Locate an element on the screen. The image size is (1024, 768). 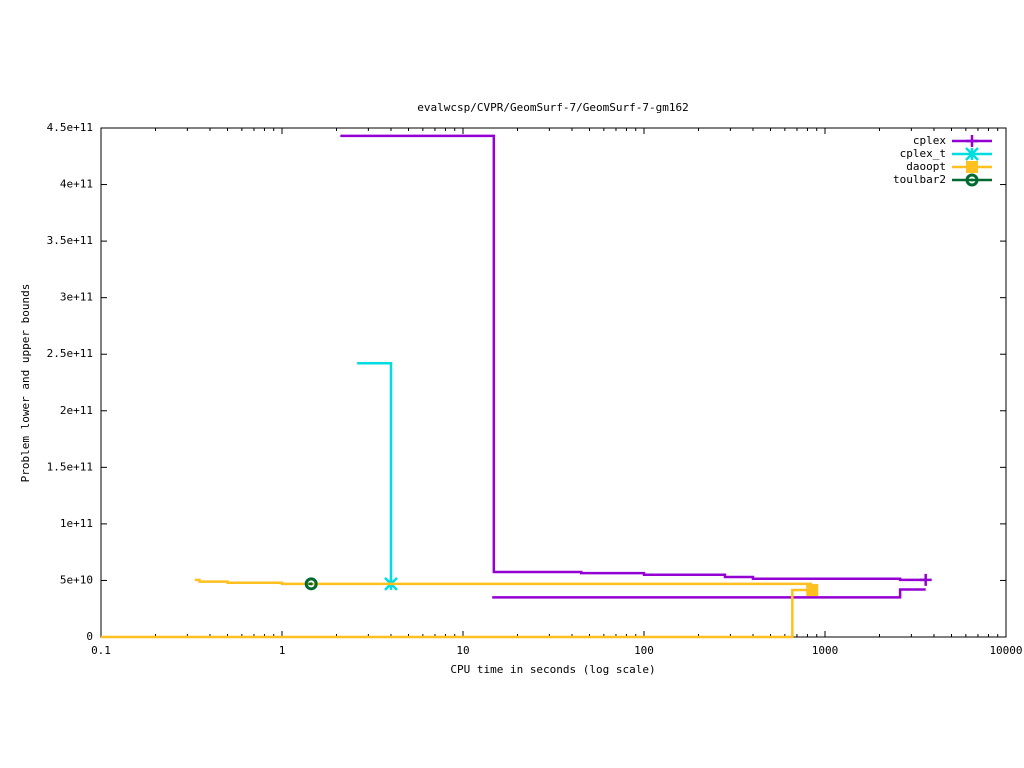
legend-label: cplex_t is located at coordinates (923, 153).